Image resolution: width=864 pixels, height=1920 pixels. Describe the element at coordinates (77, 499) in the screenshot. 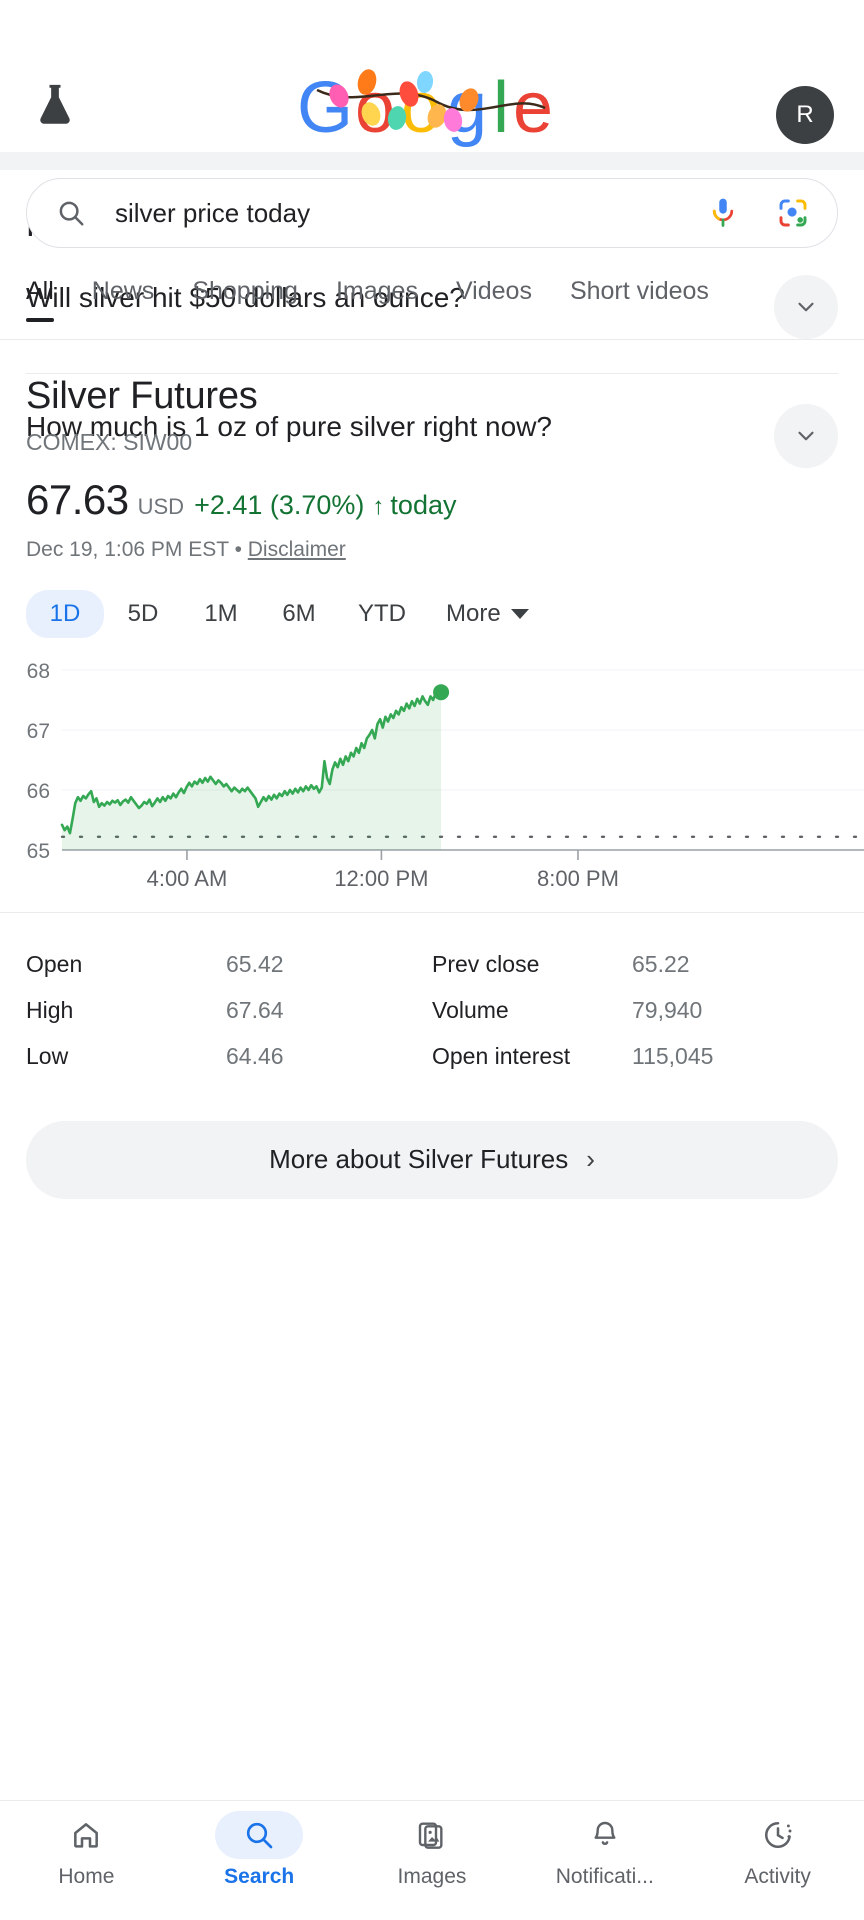

I see `current-price: 67.63` at that location.